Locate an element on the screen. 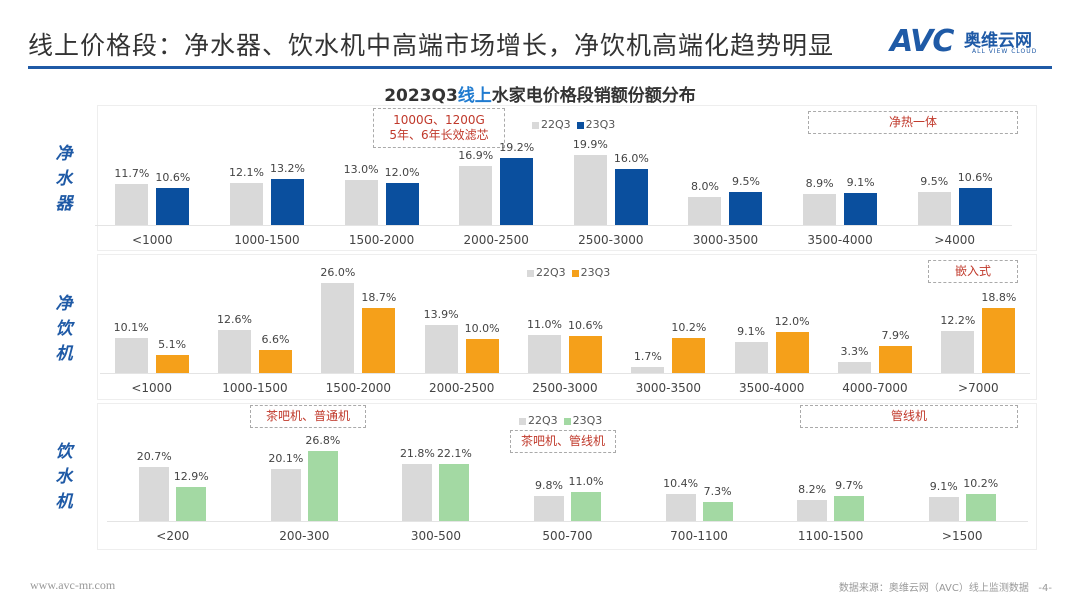  value-label: 11.0% is located at coordinates (586, 482).